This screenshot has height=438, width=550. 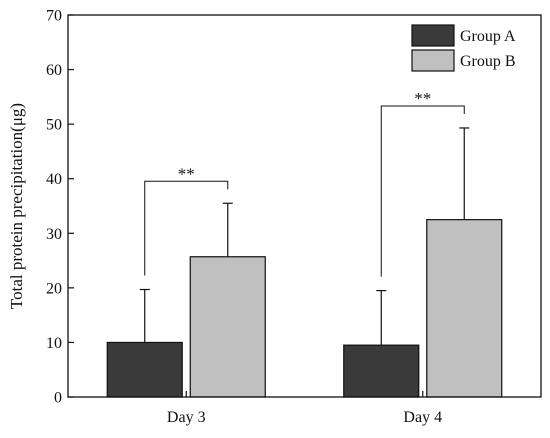 I want to click on y-tick-label: 10, so click(x=54, y=343).